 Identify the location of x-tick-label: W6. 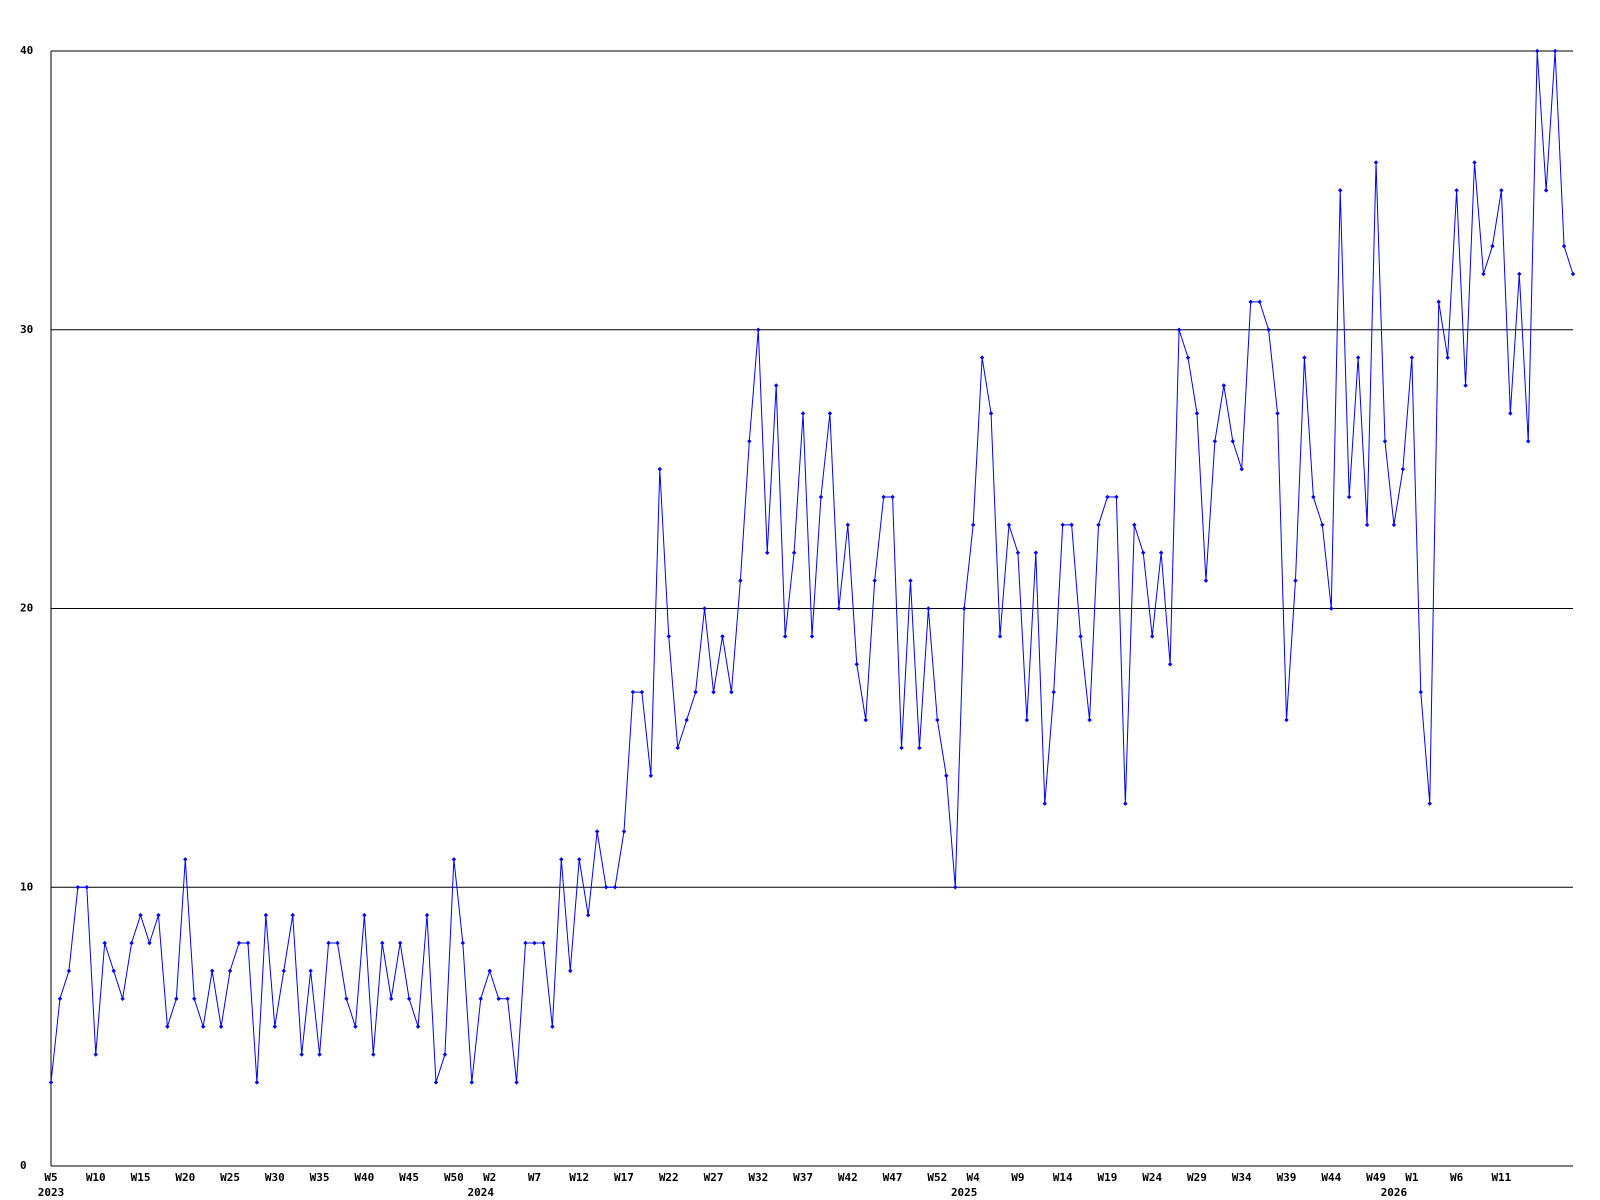
(1457, 1177).